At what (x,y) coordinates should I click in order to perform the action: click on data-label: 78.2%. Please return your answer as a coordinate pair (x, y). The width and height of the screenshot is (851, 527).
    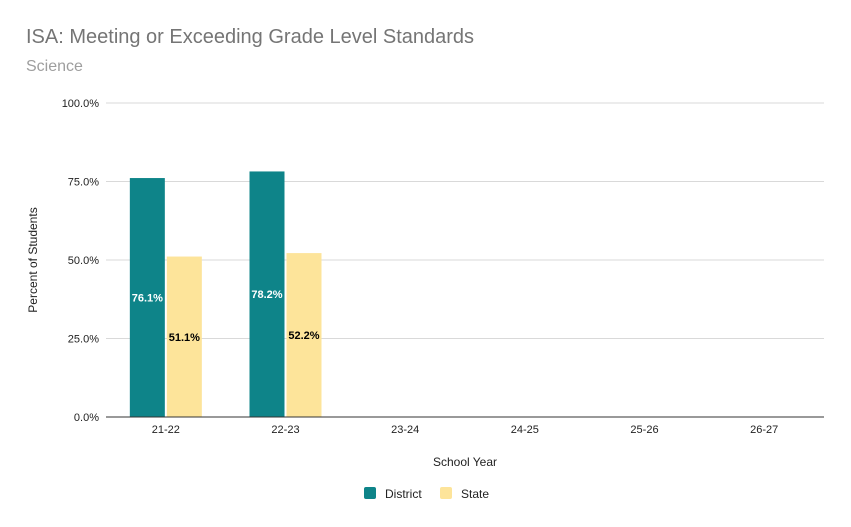
    Looking at the image, I should click on (266, 295).